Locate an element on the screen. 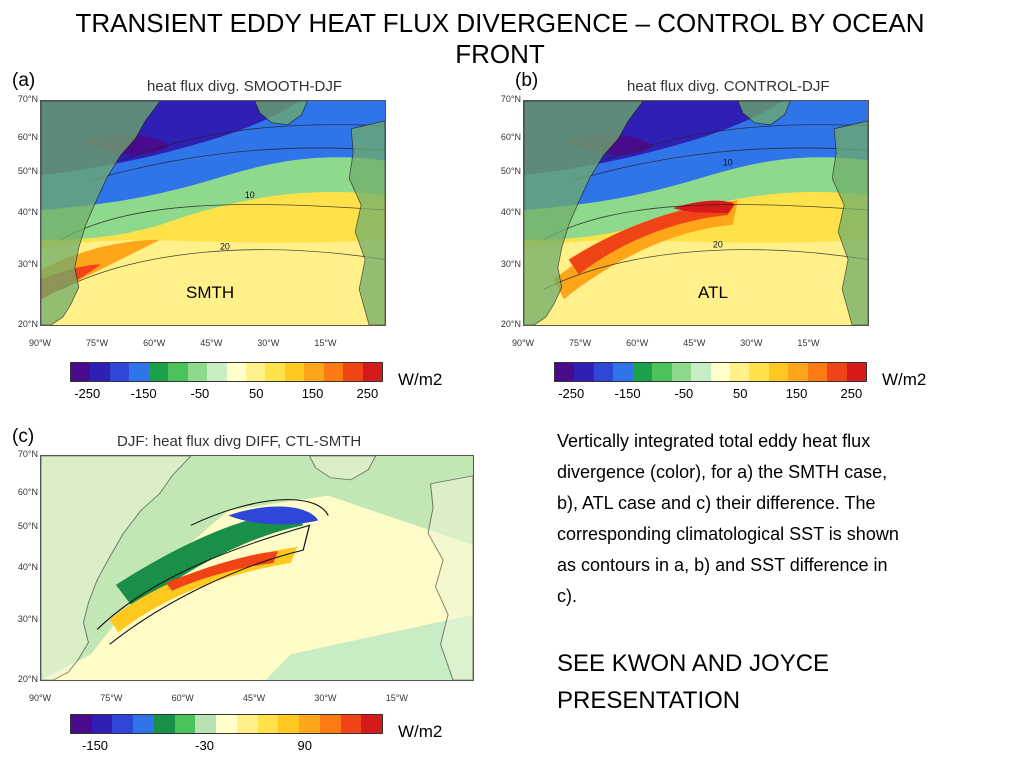 This screenshot has width=1024, height=768. panel-b-map: 10 20 is located at coordinates (696, 213).